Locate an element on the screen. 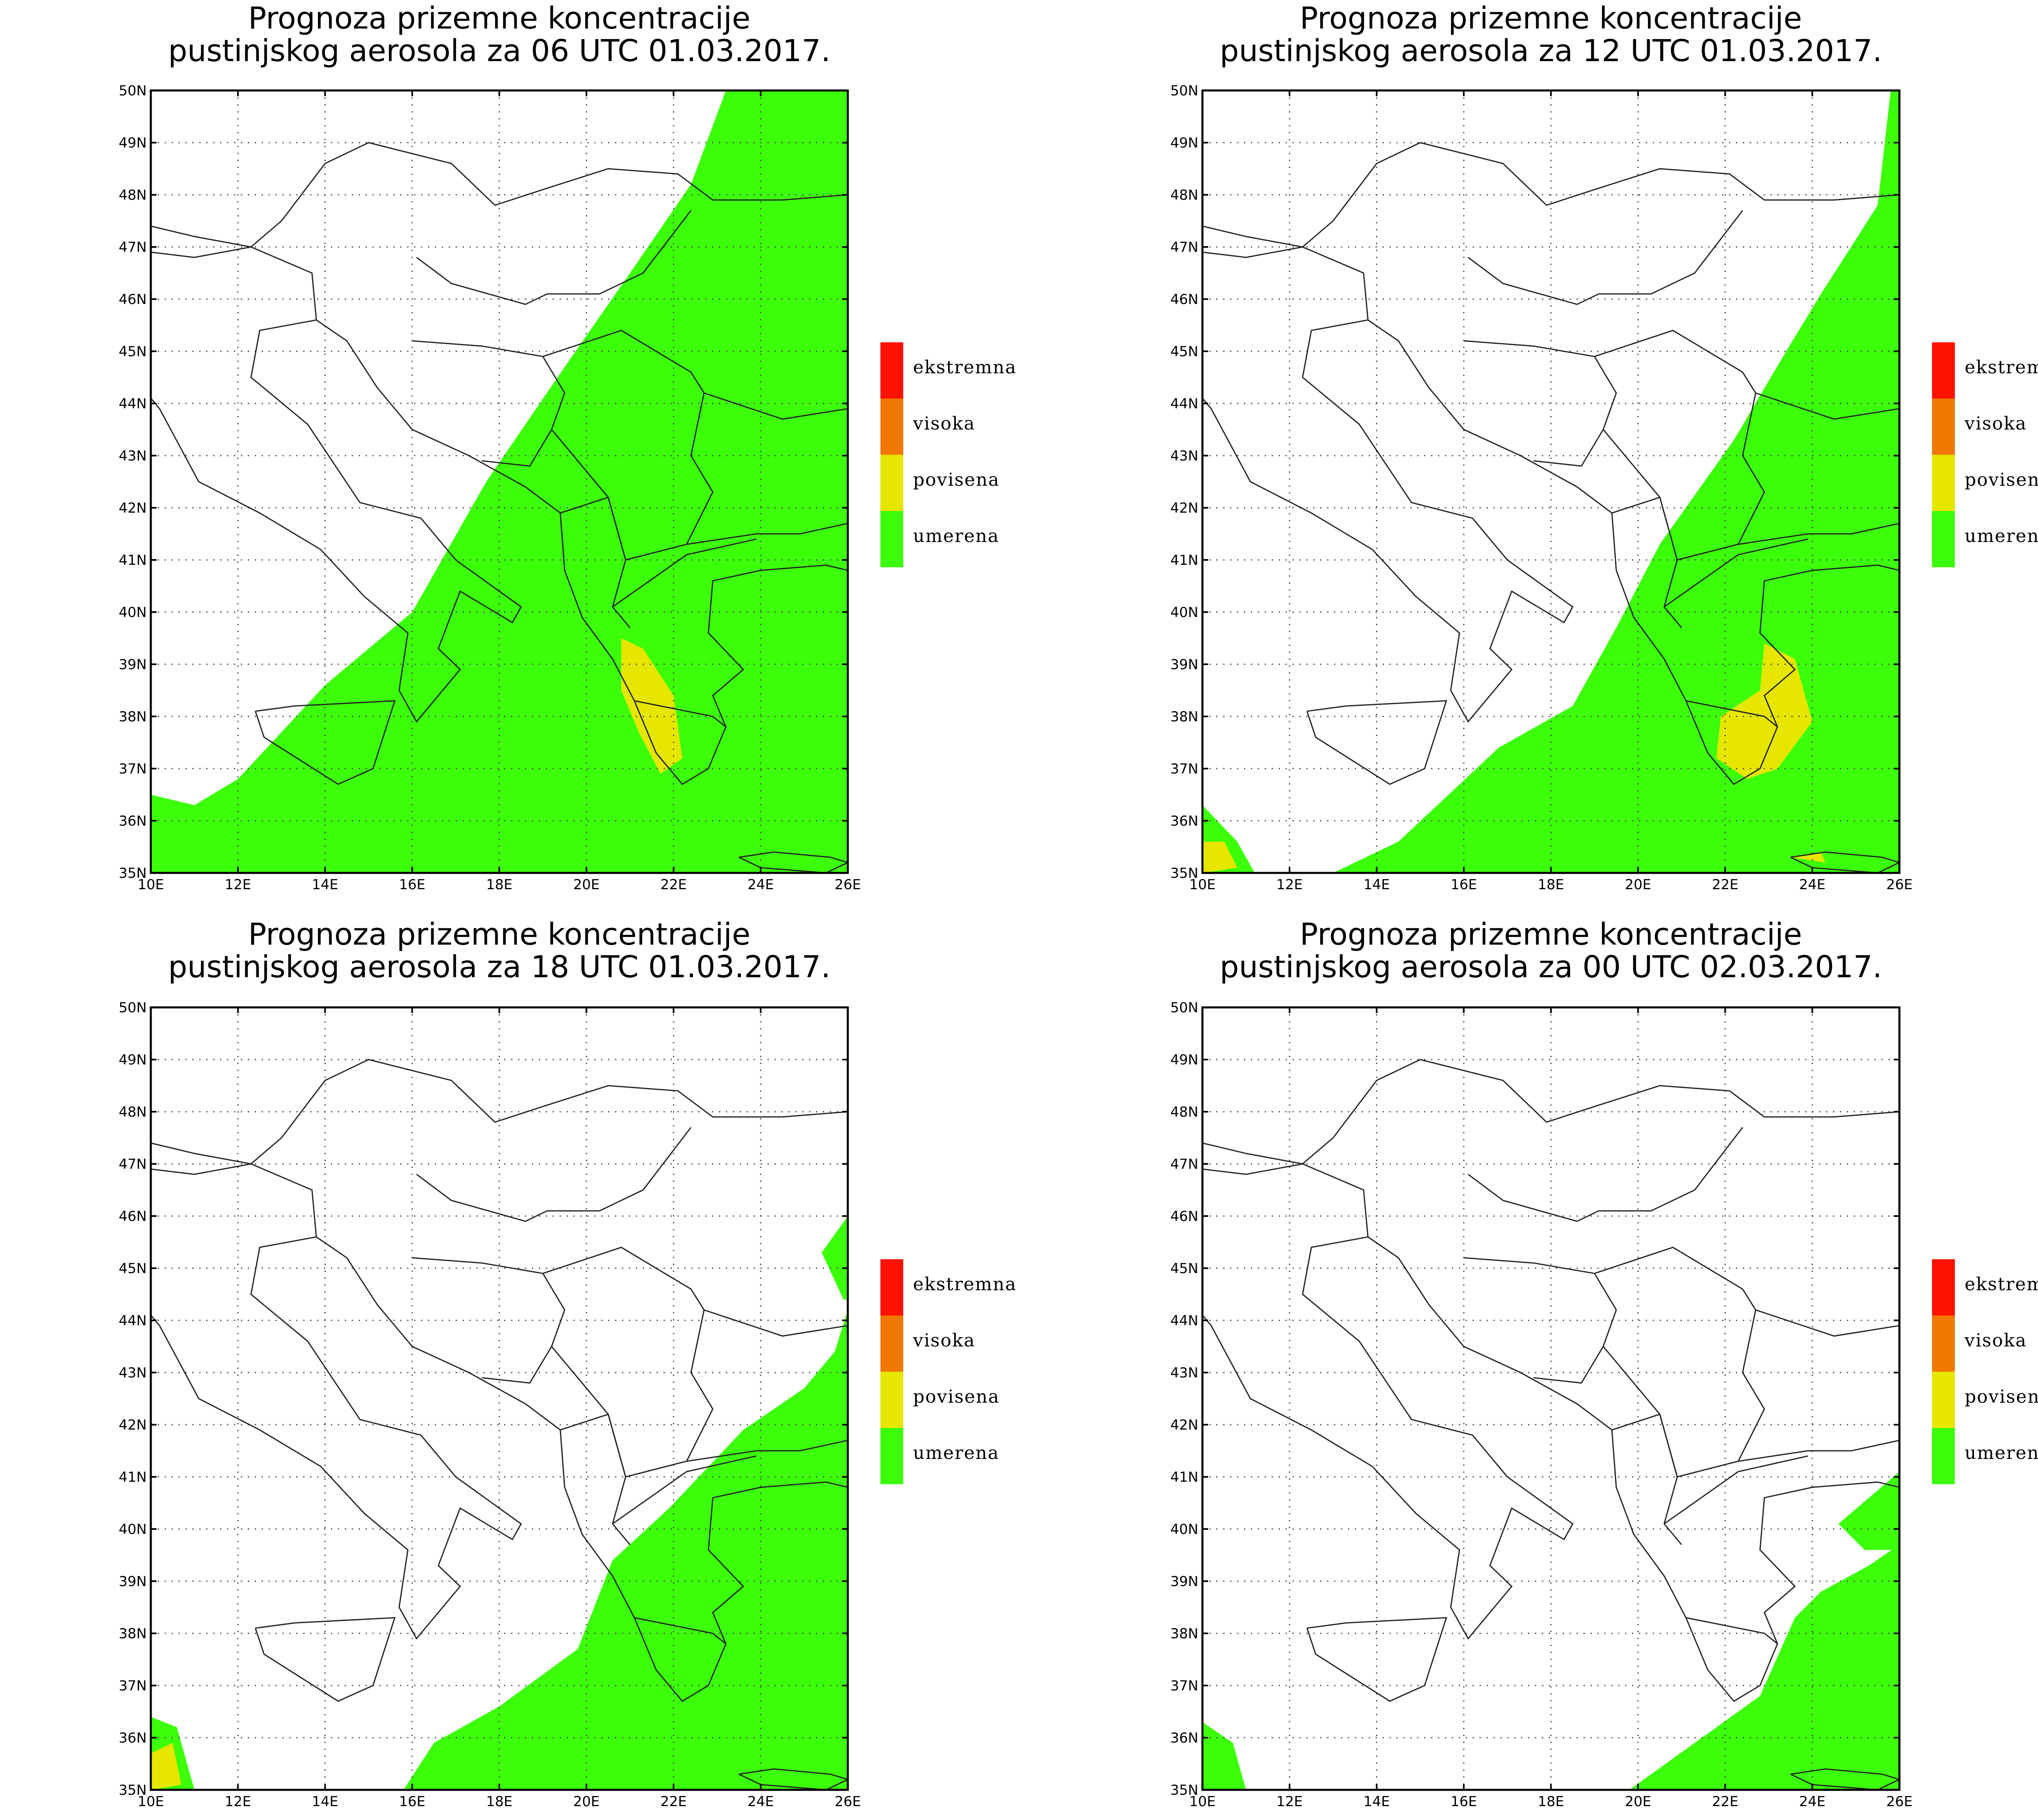  lon-tick-label: 26E is located at coordinates (848, 1802).